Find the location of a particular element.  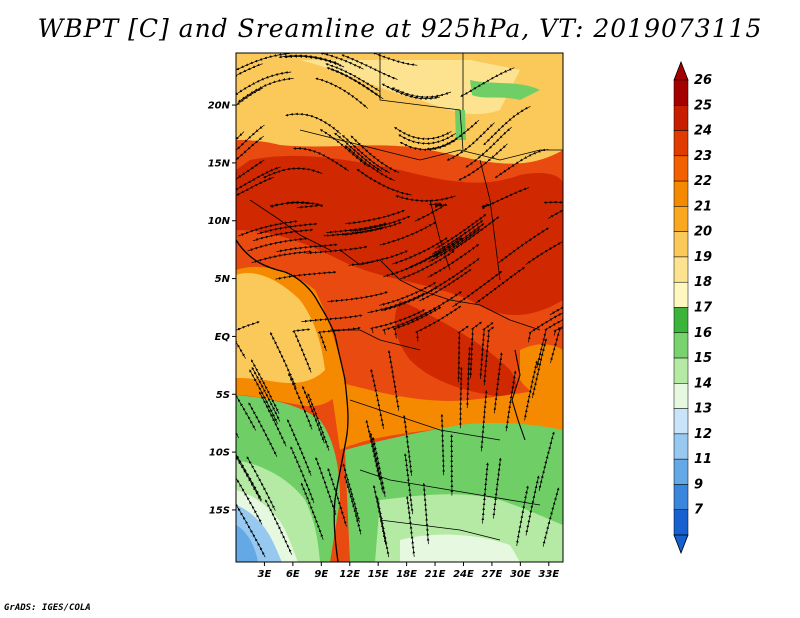

colorbar-top-arrow is located at coordinates (681, 70).